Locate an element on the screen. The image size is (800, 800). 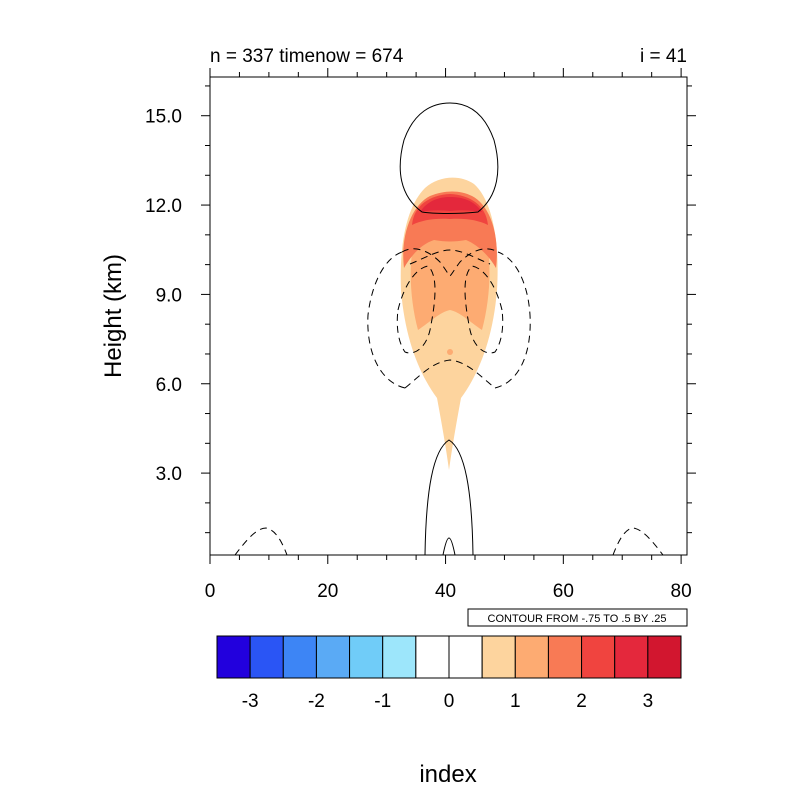
y-tick-label: 9.0 is located at coordinates (169, 295).